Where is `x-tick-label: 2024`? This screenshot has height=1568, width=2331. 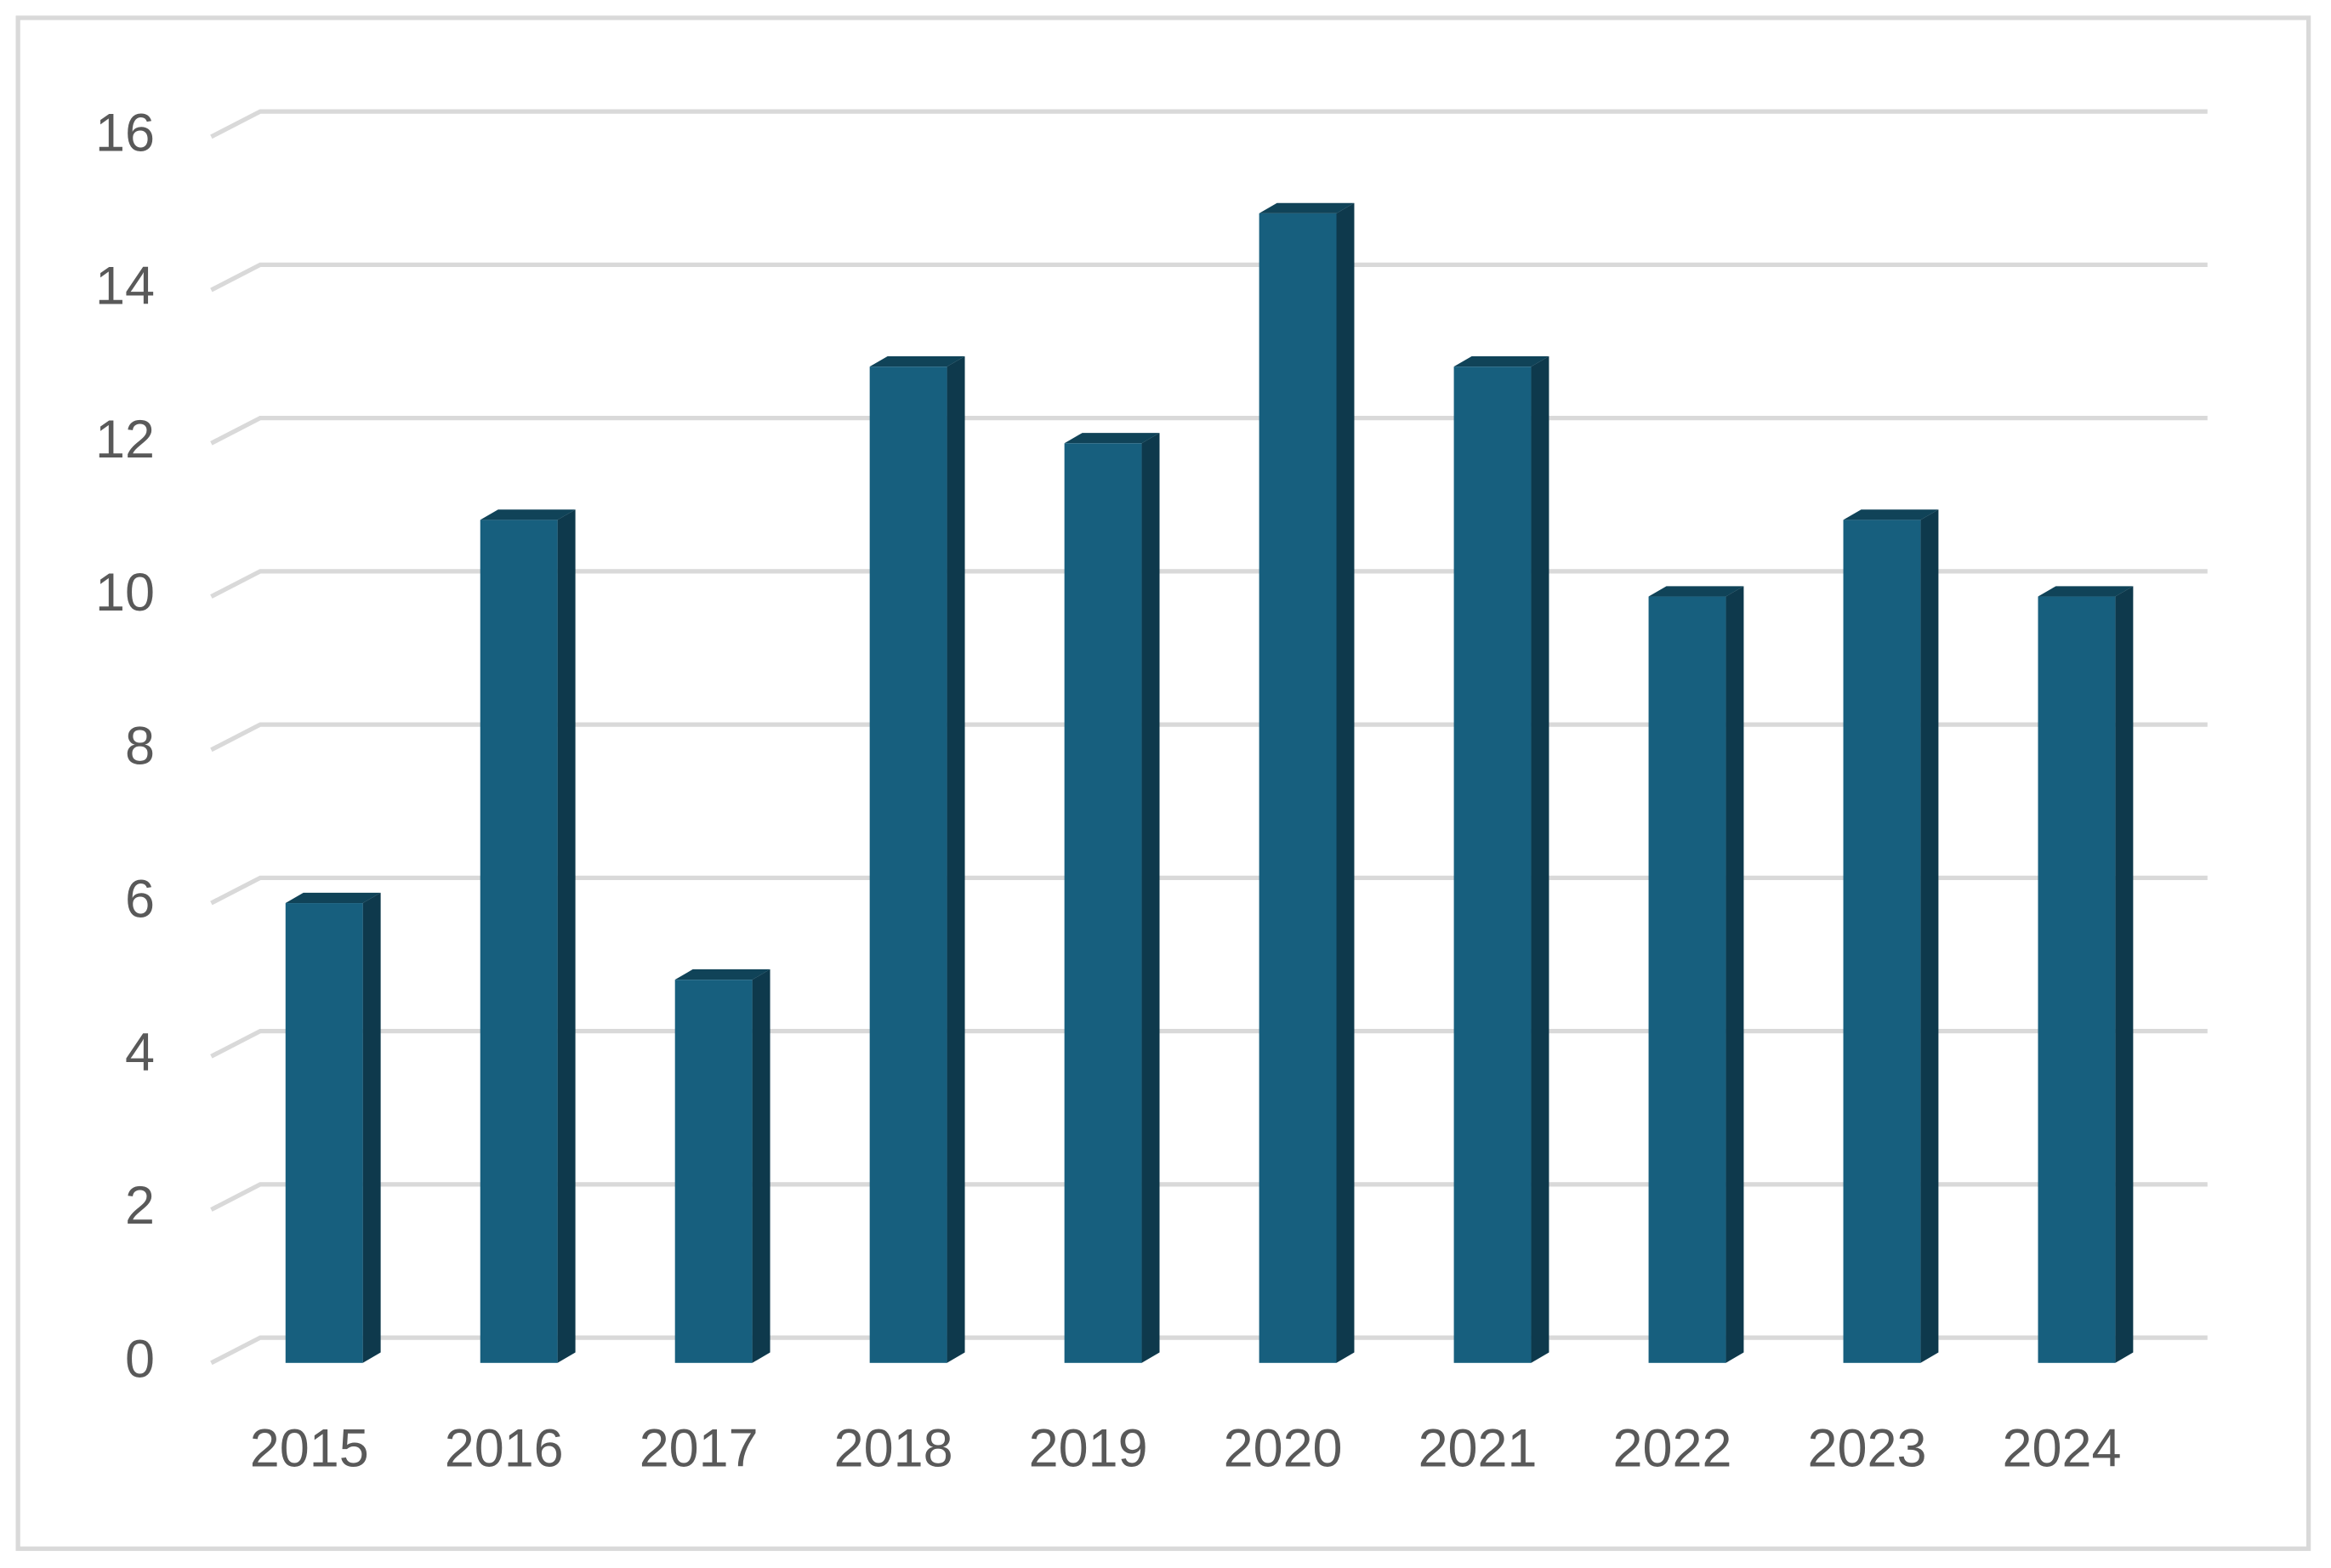 x-tick-label: 2024 is located at coordinates (2061, 1448).